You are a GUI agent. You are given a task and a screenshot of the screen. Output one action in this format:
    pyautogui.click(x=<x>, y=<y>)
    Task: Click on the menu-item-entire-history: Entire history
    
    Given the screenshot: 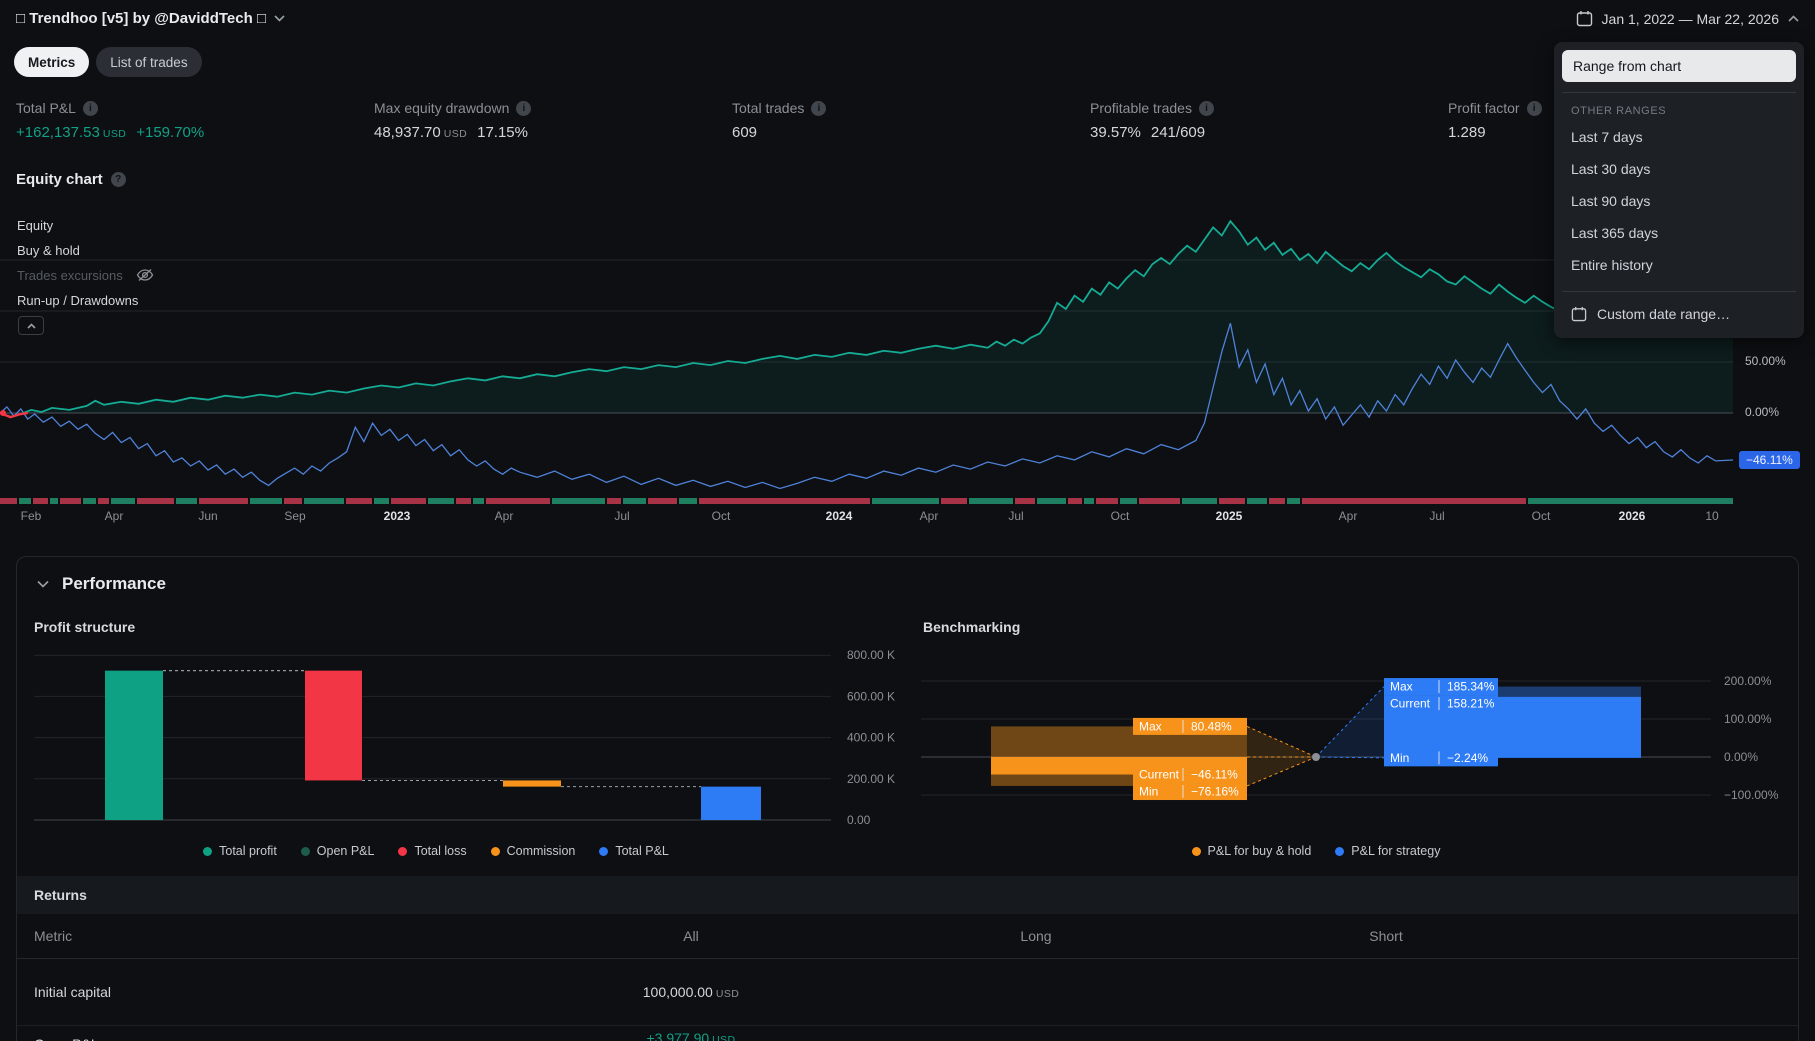 What is the action you would take?
    pyautogui.click(x=1612, y=265)
    